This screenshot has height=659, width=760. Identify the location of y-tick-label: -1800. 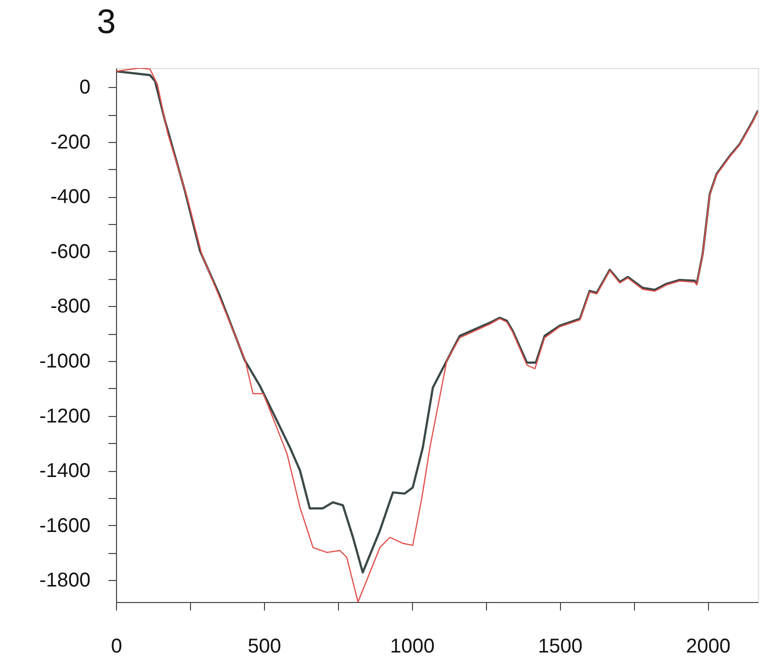
(64, 581).